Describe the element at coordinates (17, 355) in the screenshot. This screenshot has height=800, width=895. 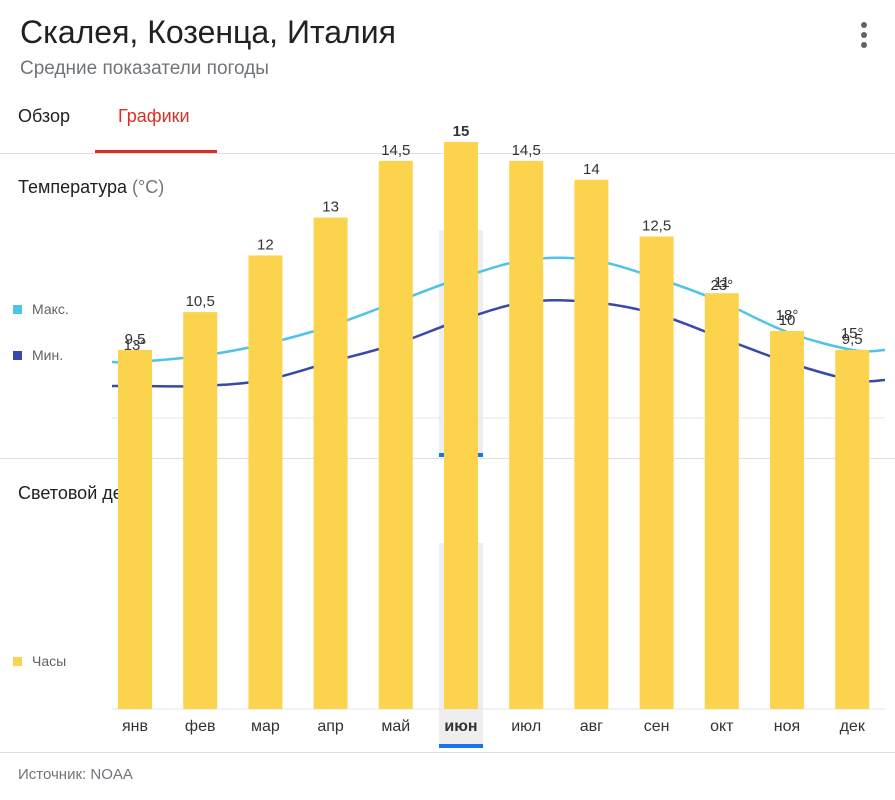
I see `legend-min-swatch` at that location.